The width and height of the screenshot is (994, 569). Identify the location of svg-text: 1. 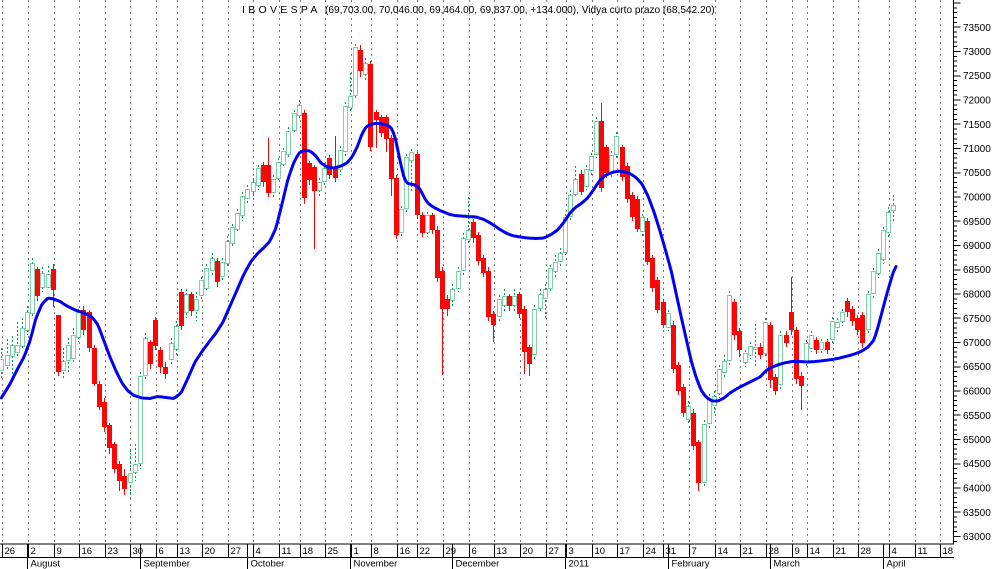
(356, 551).